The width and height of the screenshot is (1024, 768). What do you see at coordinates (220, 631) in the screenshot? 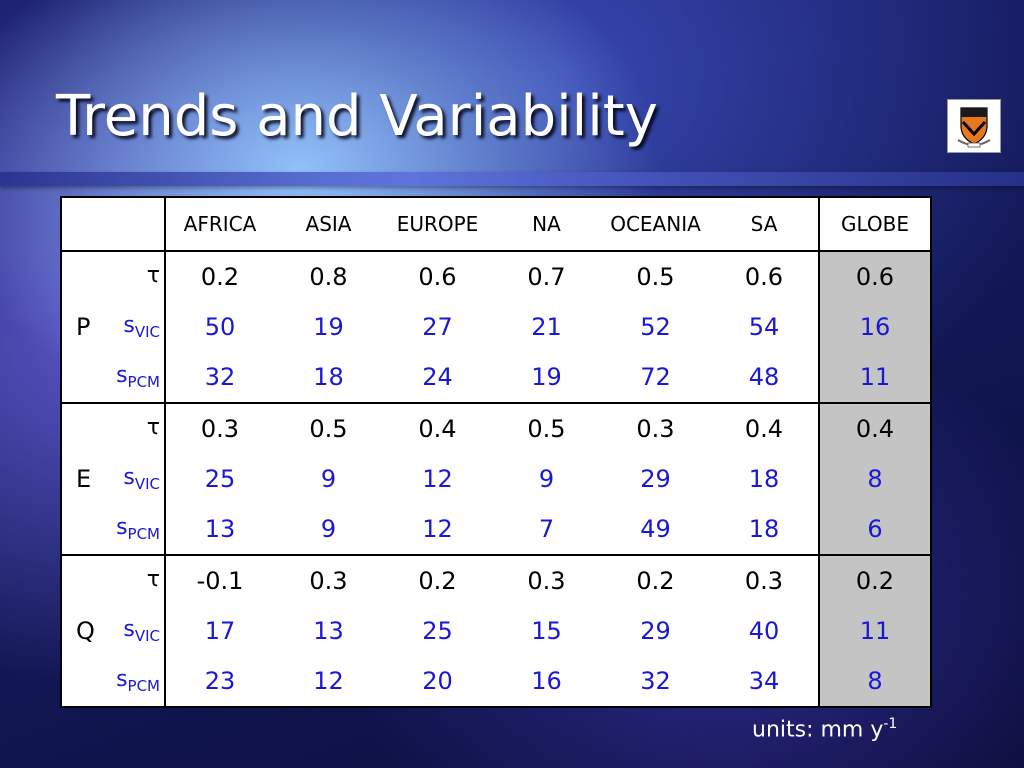
I see `value-cell: 17` at bounding box center [220, 631].